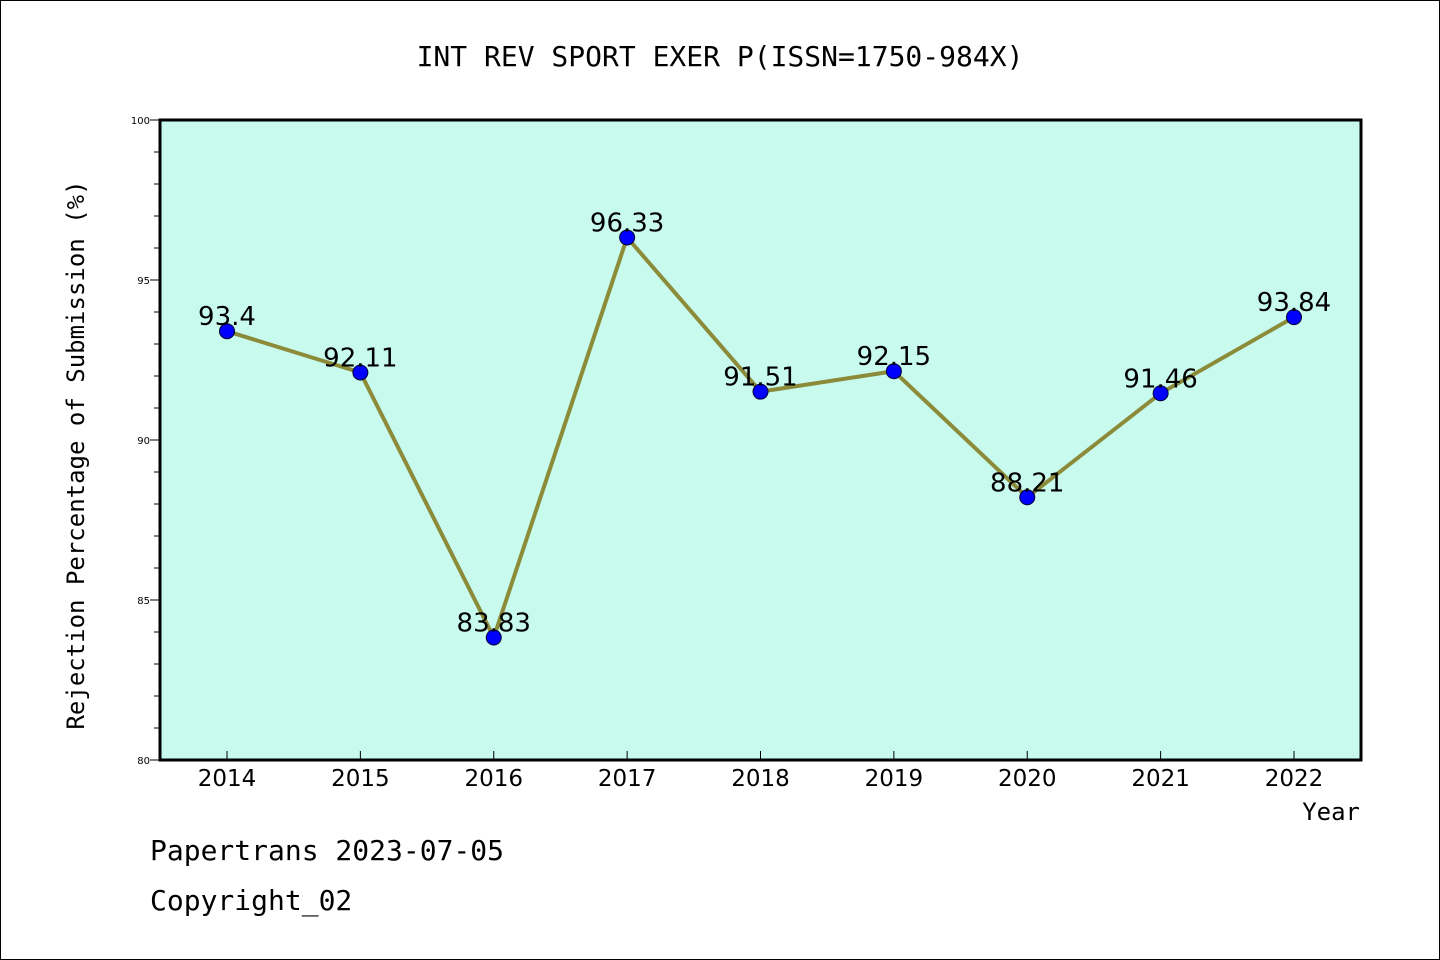 This screenshot has height=960, width=1440. I want to click on data-label: 93.84, so click(1294, 303).